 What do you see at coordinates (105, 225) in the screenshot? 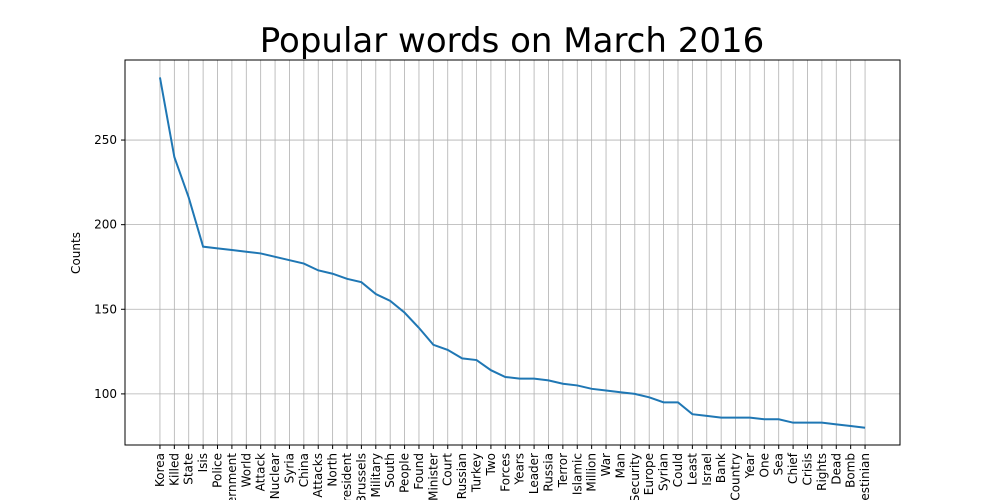
I see `y-tick-label: 200` at bounding box center [105, 225].